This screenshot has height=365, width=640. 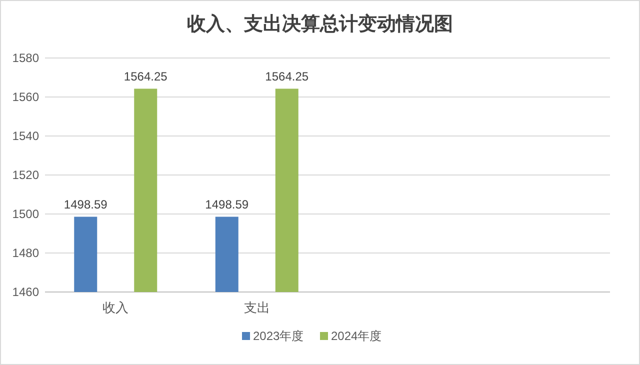 I want to click on x-tick-label: 支出, so click(x=257, y=307).